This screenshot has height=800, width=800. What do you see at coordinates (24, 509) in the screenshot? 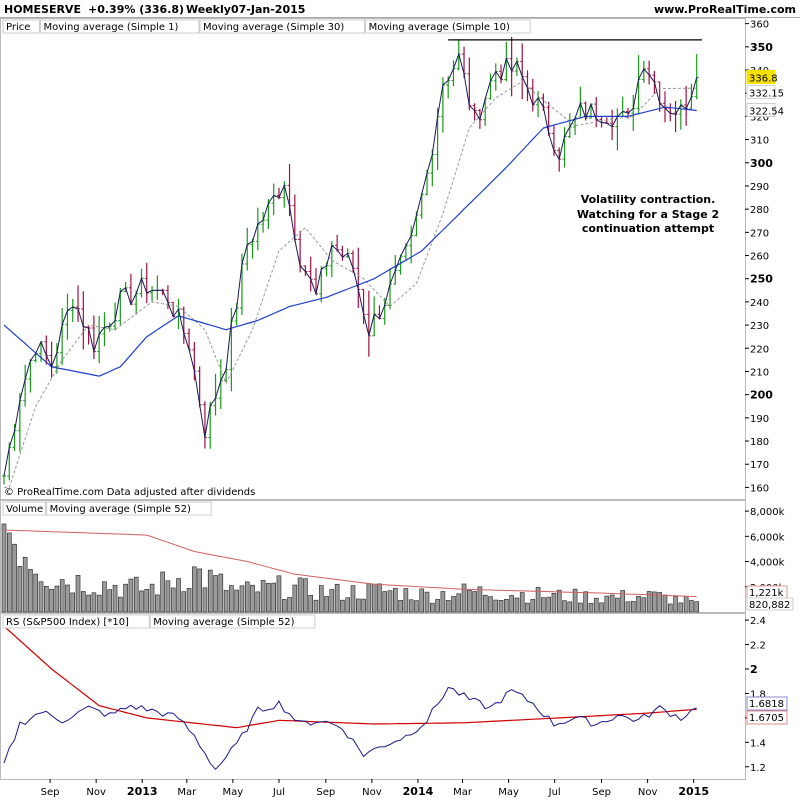
I see `legend-label: Volume` at bounding box center [24, 509].